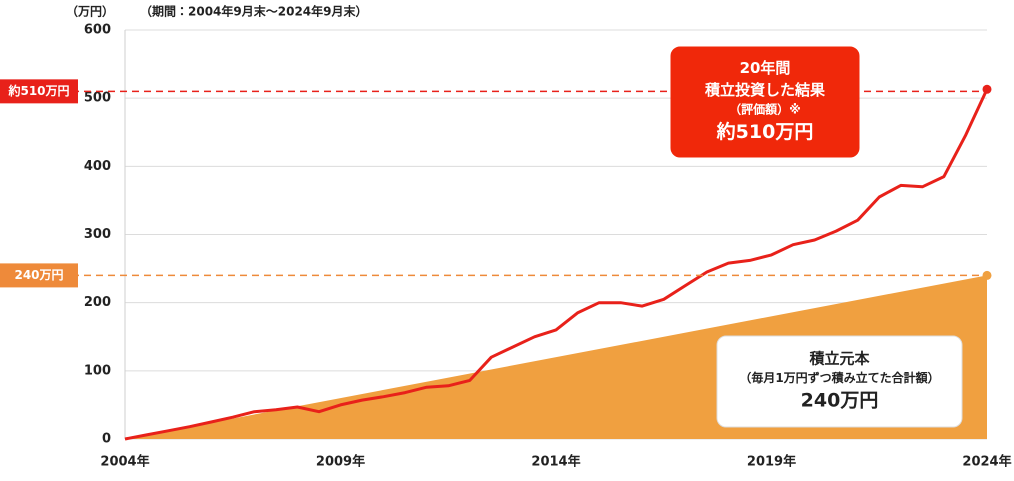  I want to click on y-tick-label: 0, so click(106, 439).